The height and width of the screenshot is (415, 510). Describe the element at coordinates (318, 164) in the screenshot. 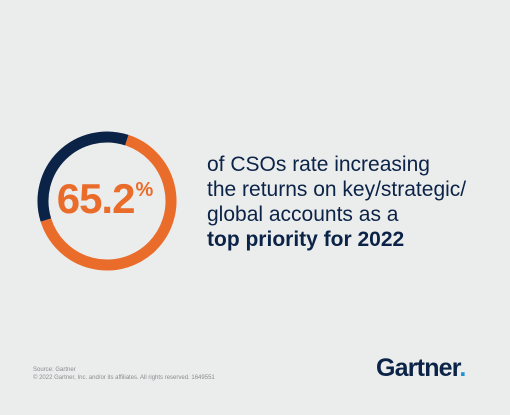

I see `statement-line-1: of CSOs rate increasing` at that location.